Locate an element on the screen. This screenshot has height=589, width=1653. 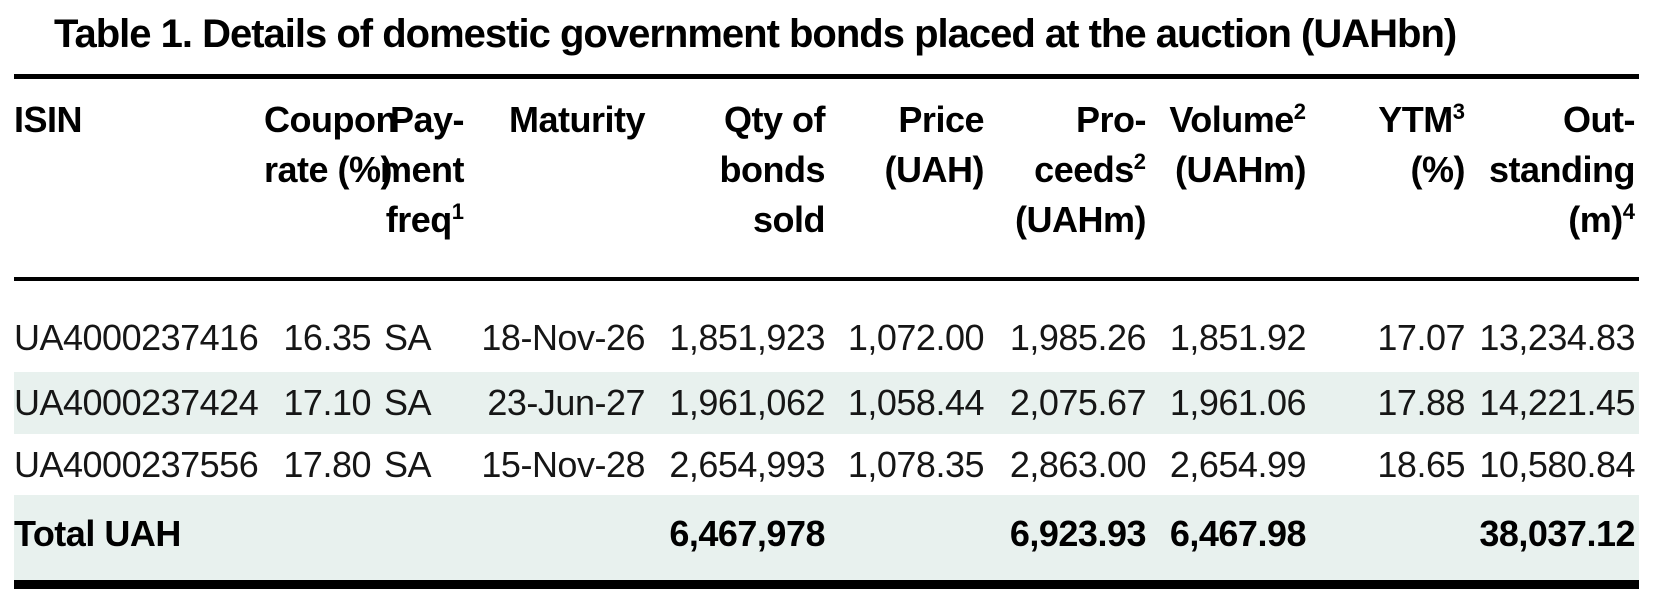
cell-coupon-rate-empty is located at coordinates (317, 540).